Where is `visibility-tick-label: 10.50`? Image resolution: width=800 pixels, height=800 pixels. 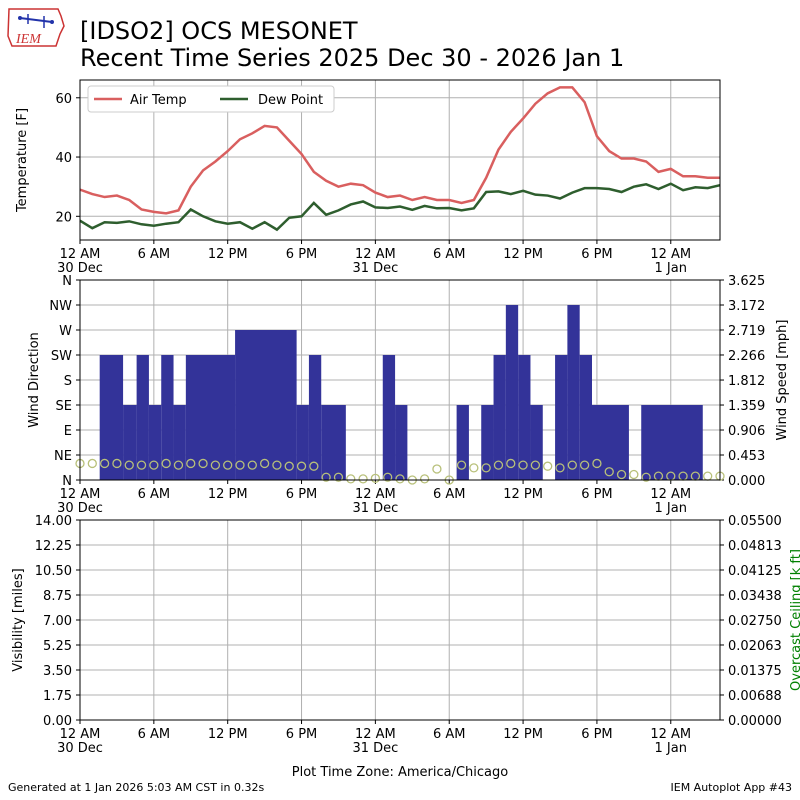 visibility-tick-label: 10.50 is located at coordinates (53, 571).